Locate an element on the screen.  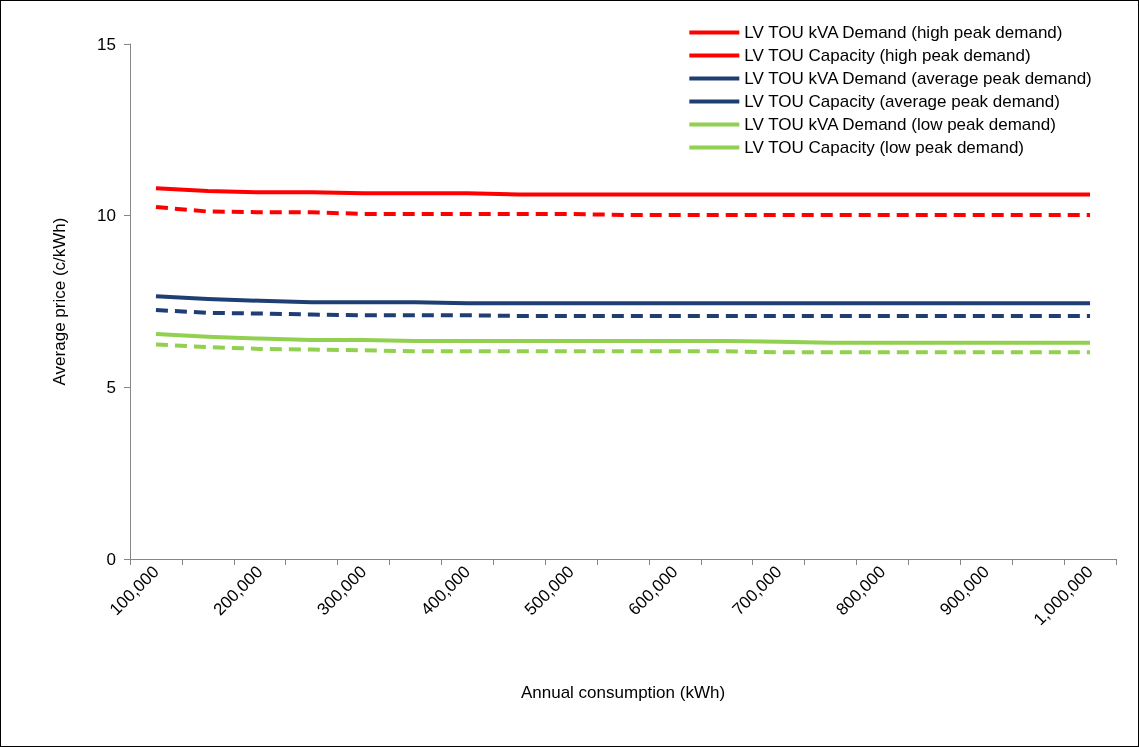
legend-label: LV TOU kVA Demand (average peak demand) is located at coordinates (918, 78).